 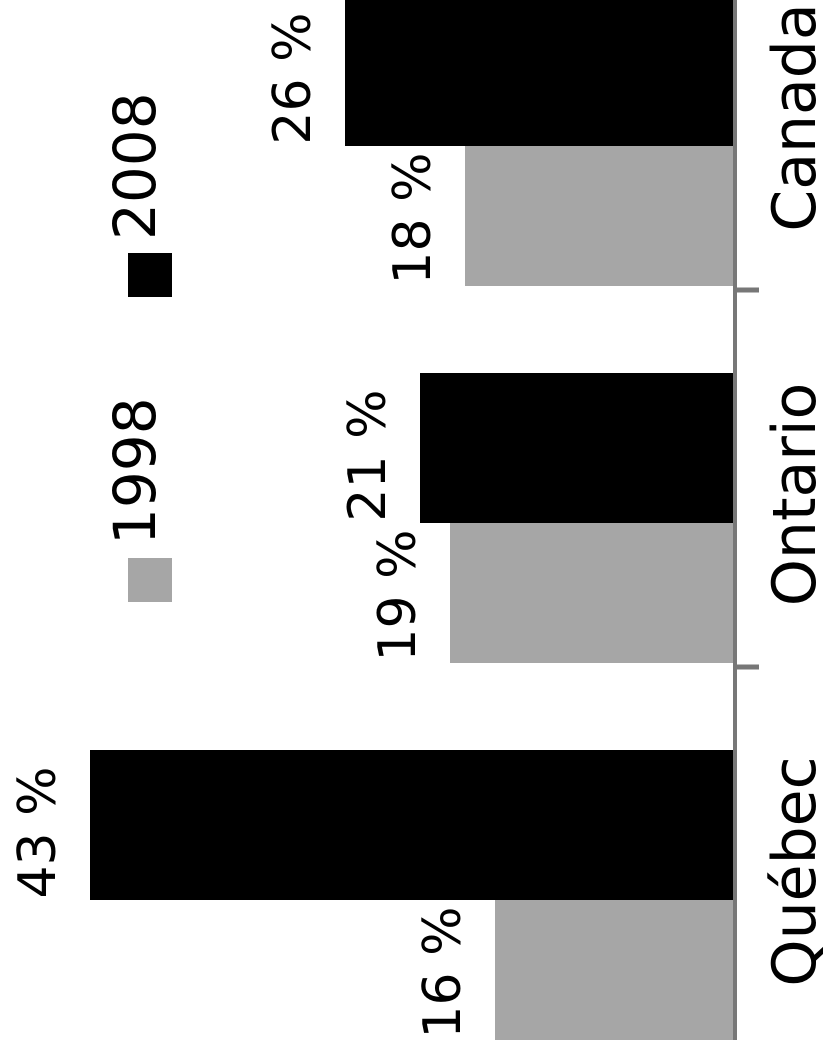 What do you see at coordinates (412, 825) in the screenshot?
I see `bar-2008-québec` at bounding box center [412, 825].